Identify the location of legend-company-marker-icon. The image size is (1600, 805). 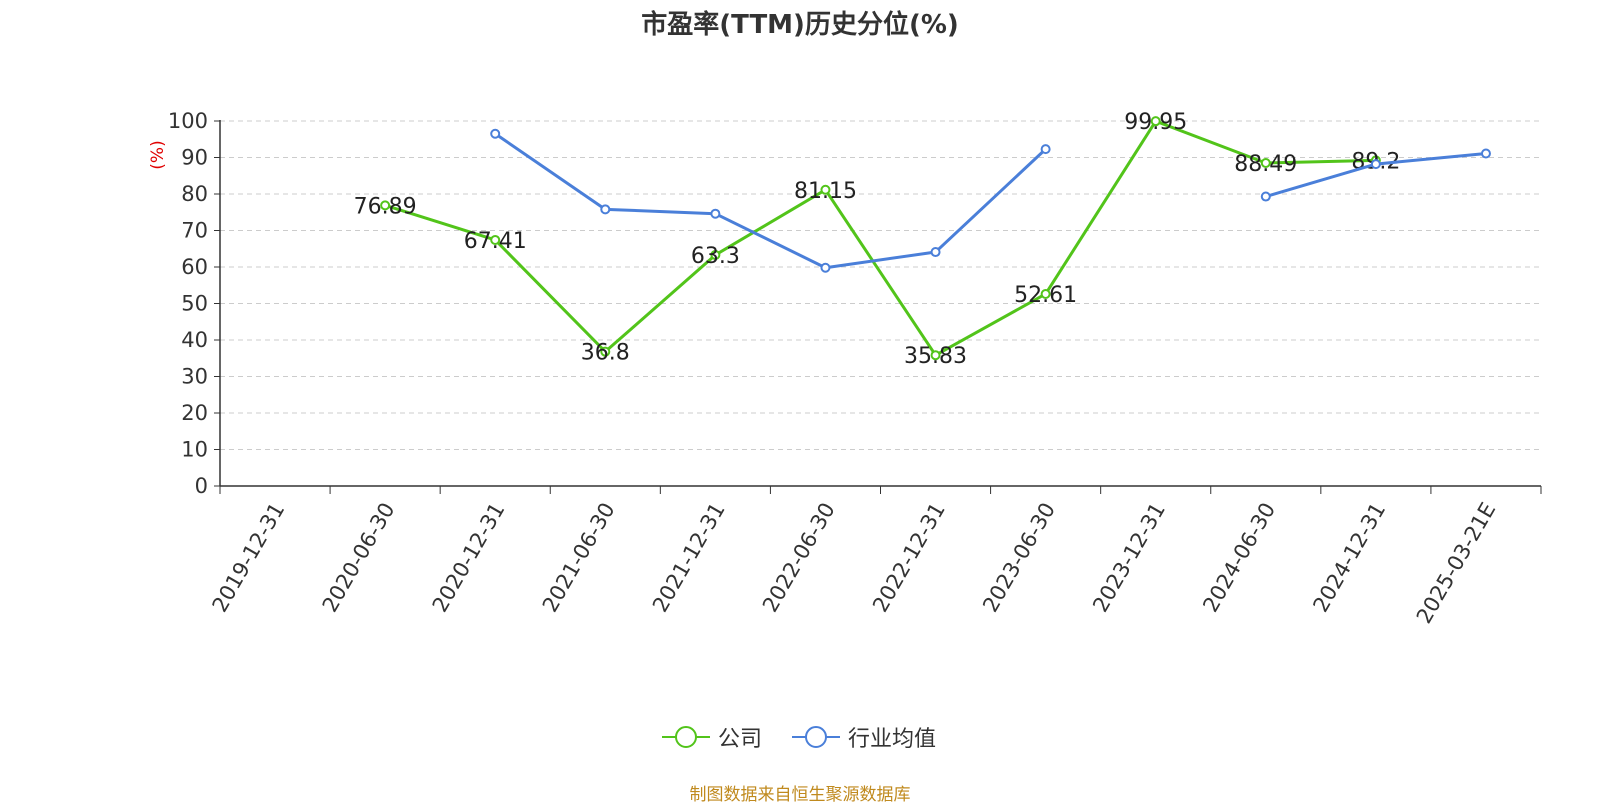
(686, 737).